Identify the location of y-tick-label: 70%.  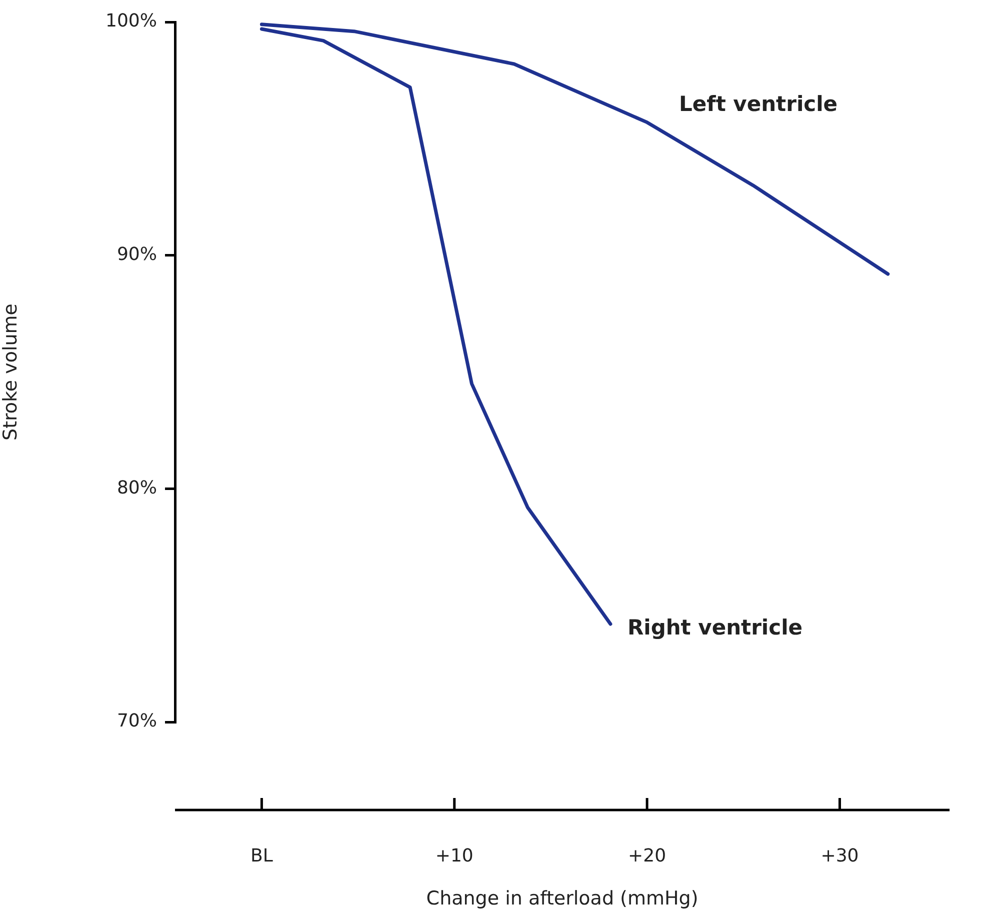
(136, 721).